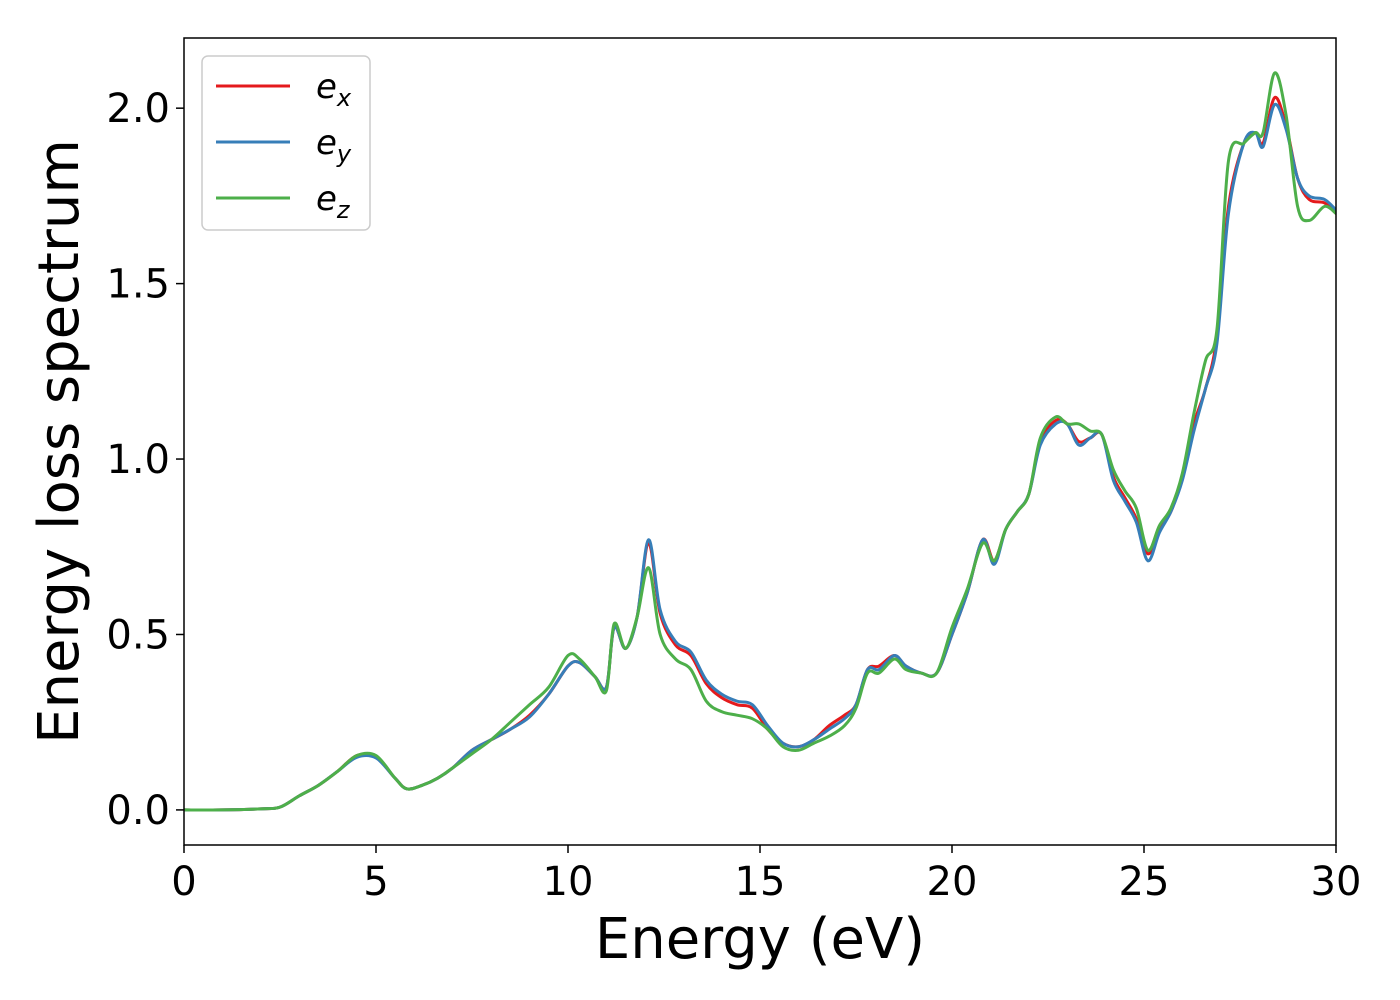 This screenshot has height=1000, width=1400. I want to click on legend-label-subscript: x, so click(344, 98).